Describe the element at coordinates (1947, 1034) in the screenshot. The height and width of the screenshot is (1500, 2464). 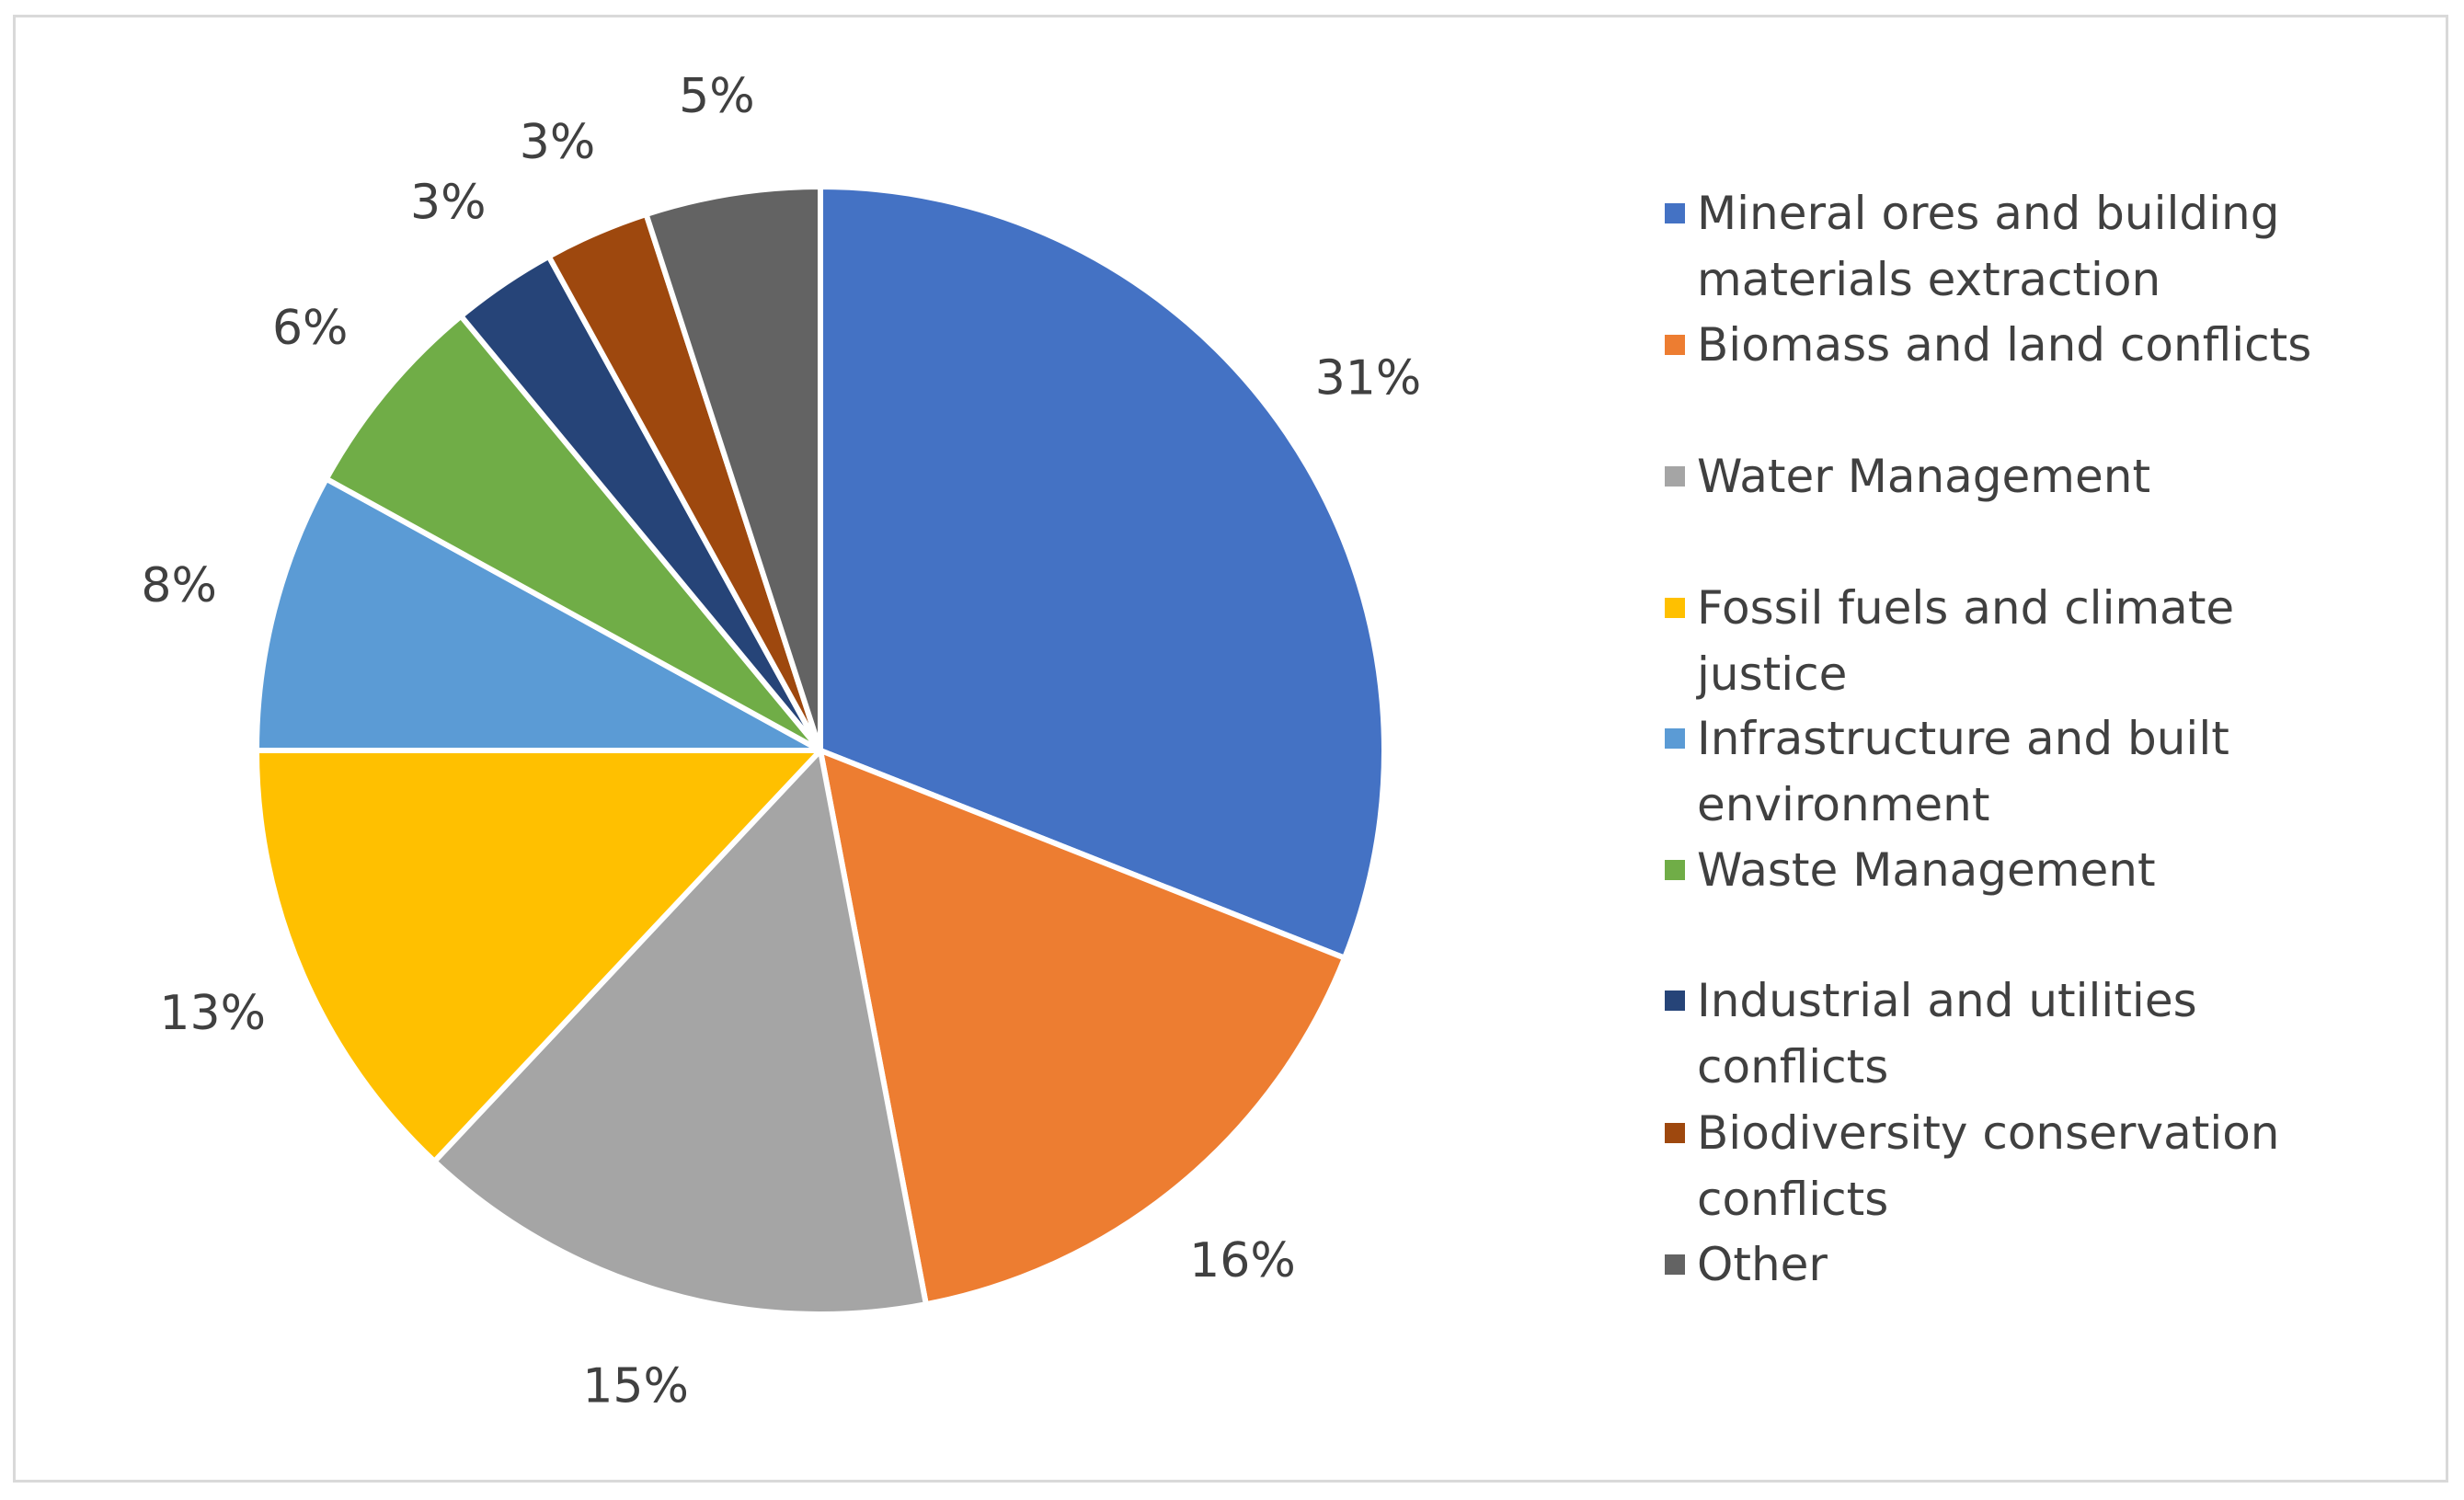
I see `legend-label-industrial-and-utilities-conflicts: Industrial and utilities conflicts` at that location.